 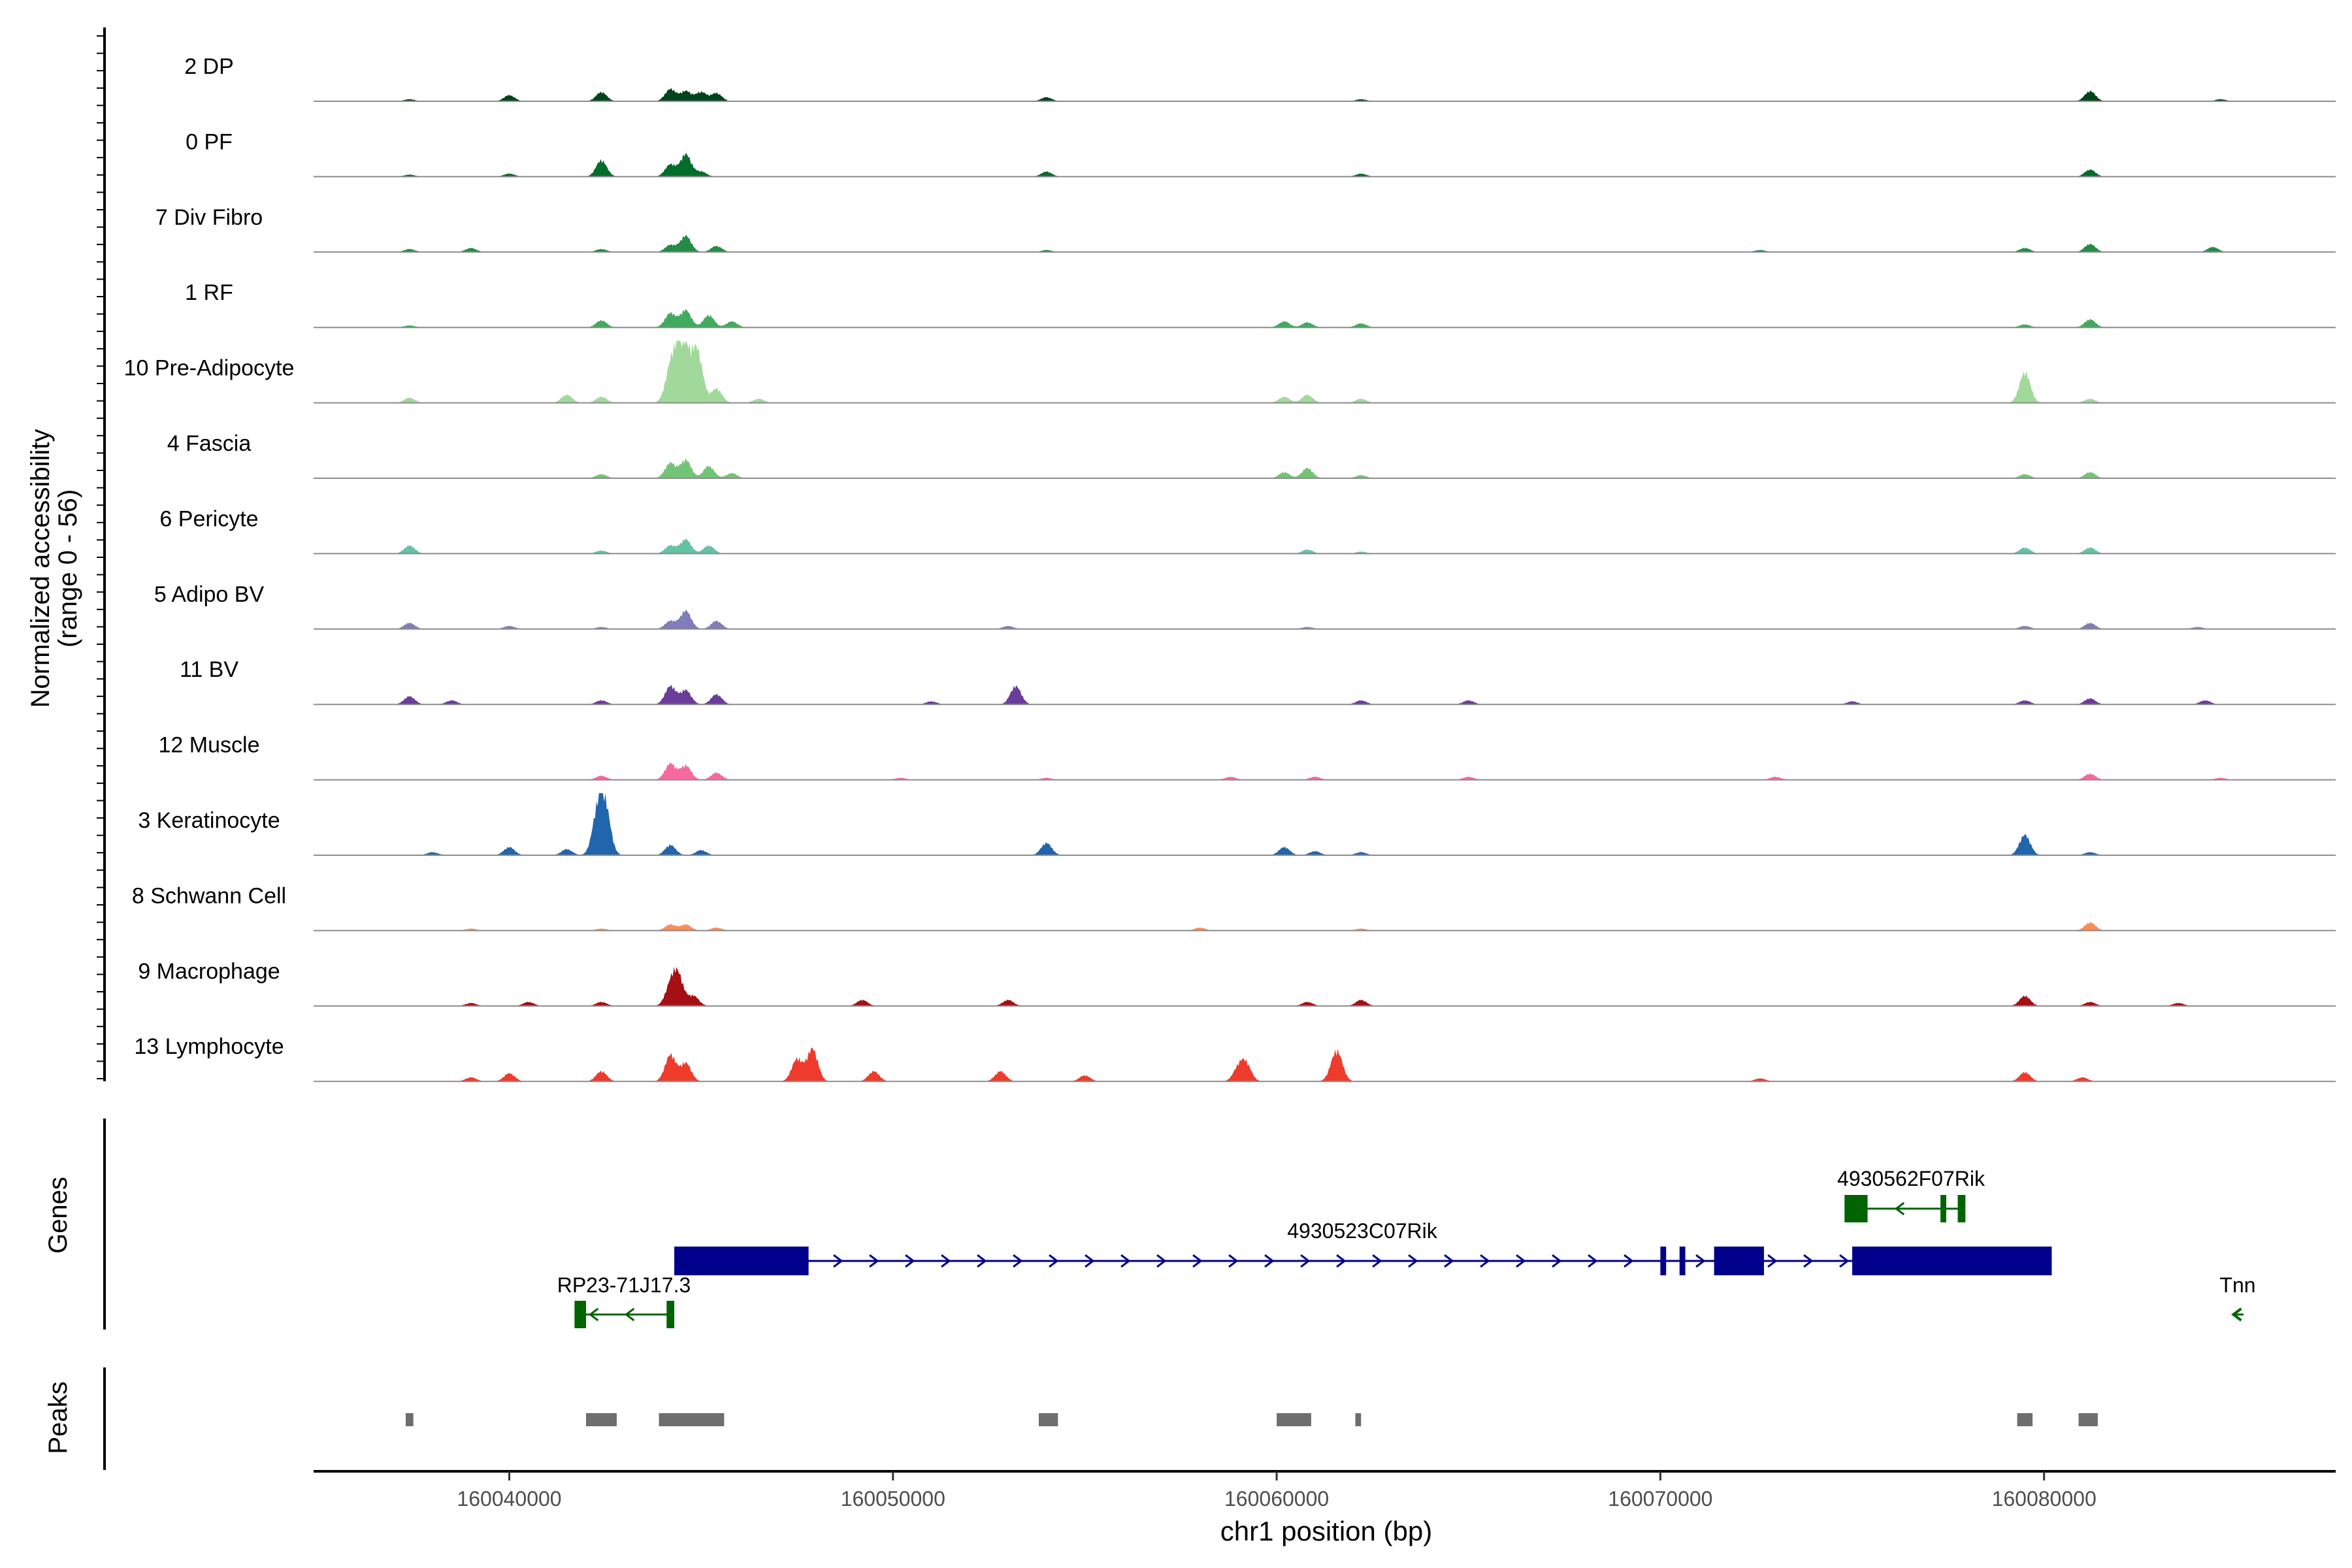 What do you see at coordinates (1235, 1058) in the screenshot?
I see `track-13-lymphocyte: 13 Lymphocyte` at bounding box center [1235, 1058].